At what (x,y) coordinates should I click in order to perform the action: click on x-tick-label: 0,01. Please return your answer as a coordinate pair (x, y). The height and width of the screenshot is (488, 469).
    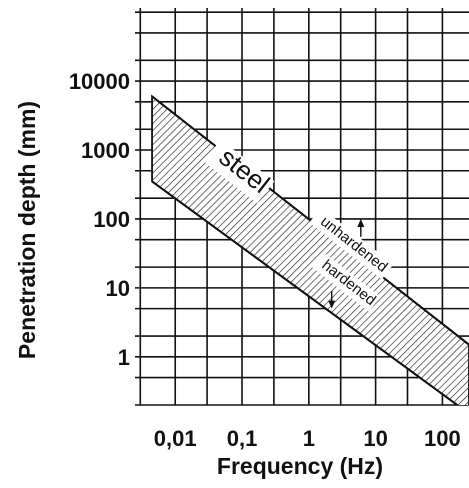
    Looking at the image, I should click on (175, 438).